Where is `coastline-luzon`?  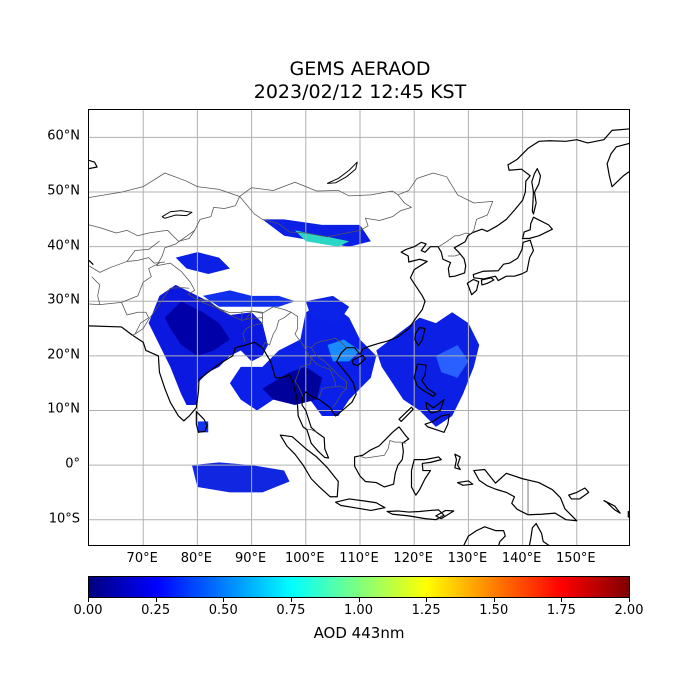
coastline-luzon is located at coordinates (425, 380).